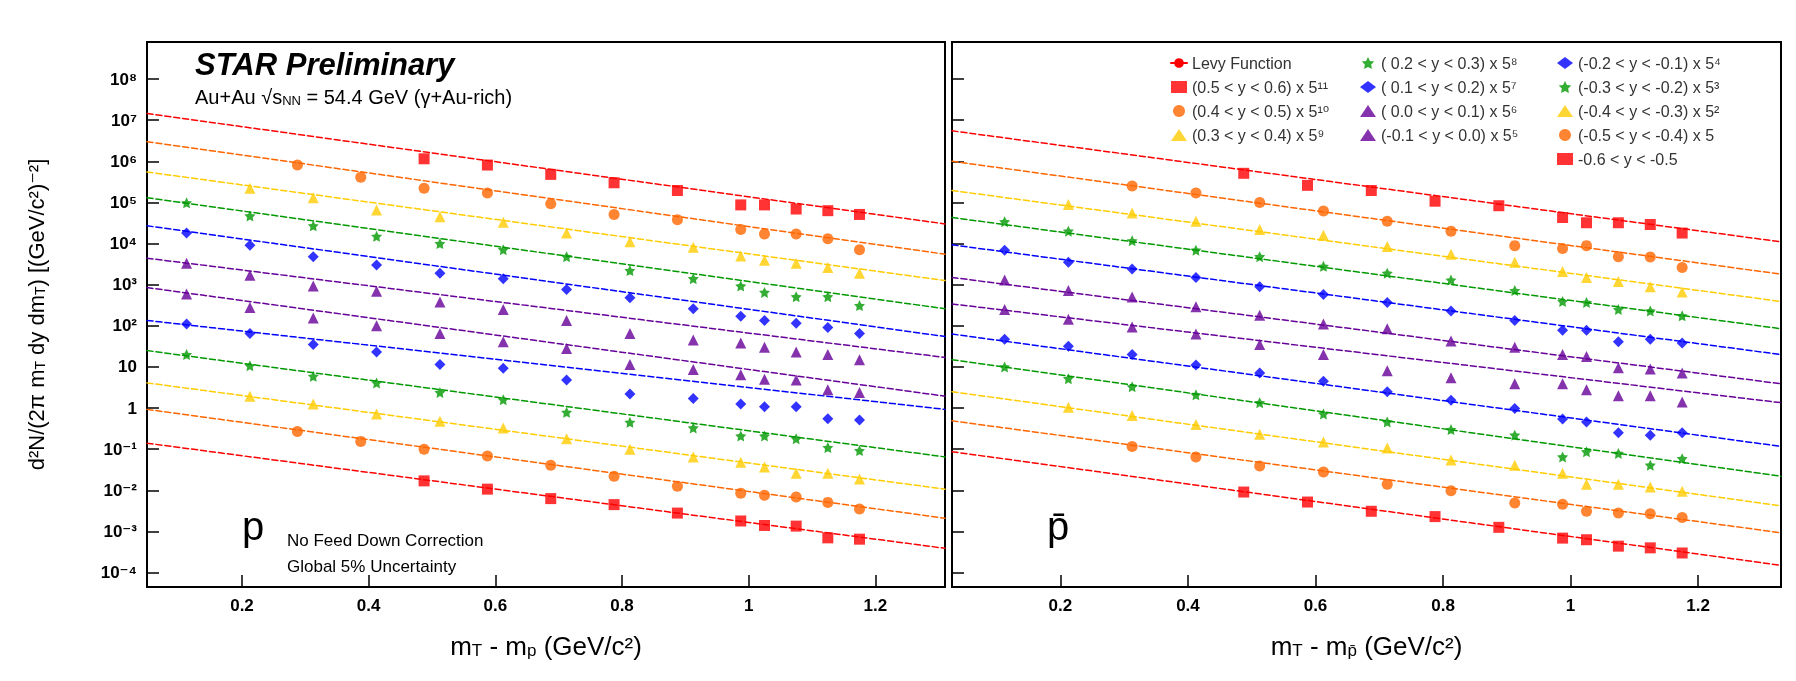  I want to click on y-tick-label: 1, so click(132, 408).